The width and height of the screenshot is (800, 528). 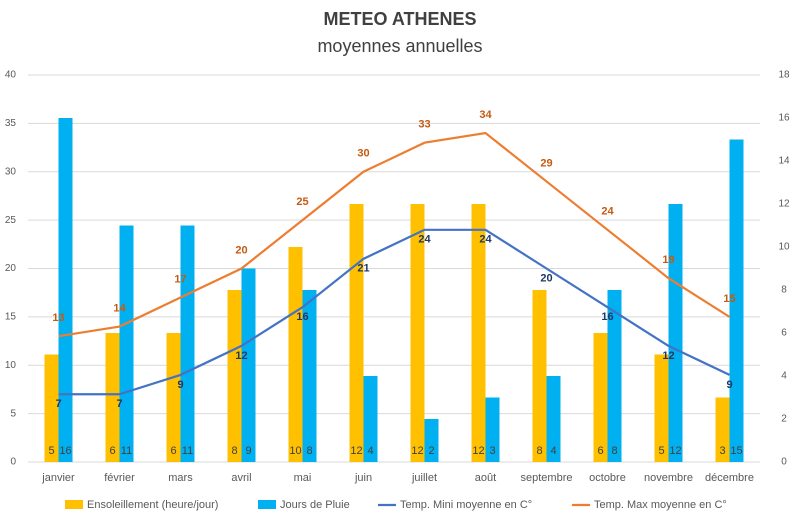 I want to click on x-tick-label: octobre, so click(x=607, y=478).